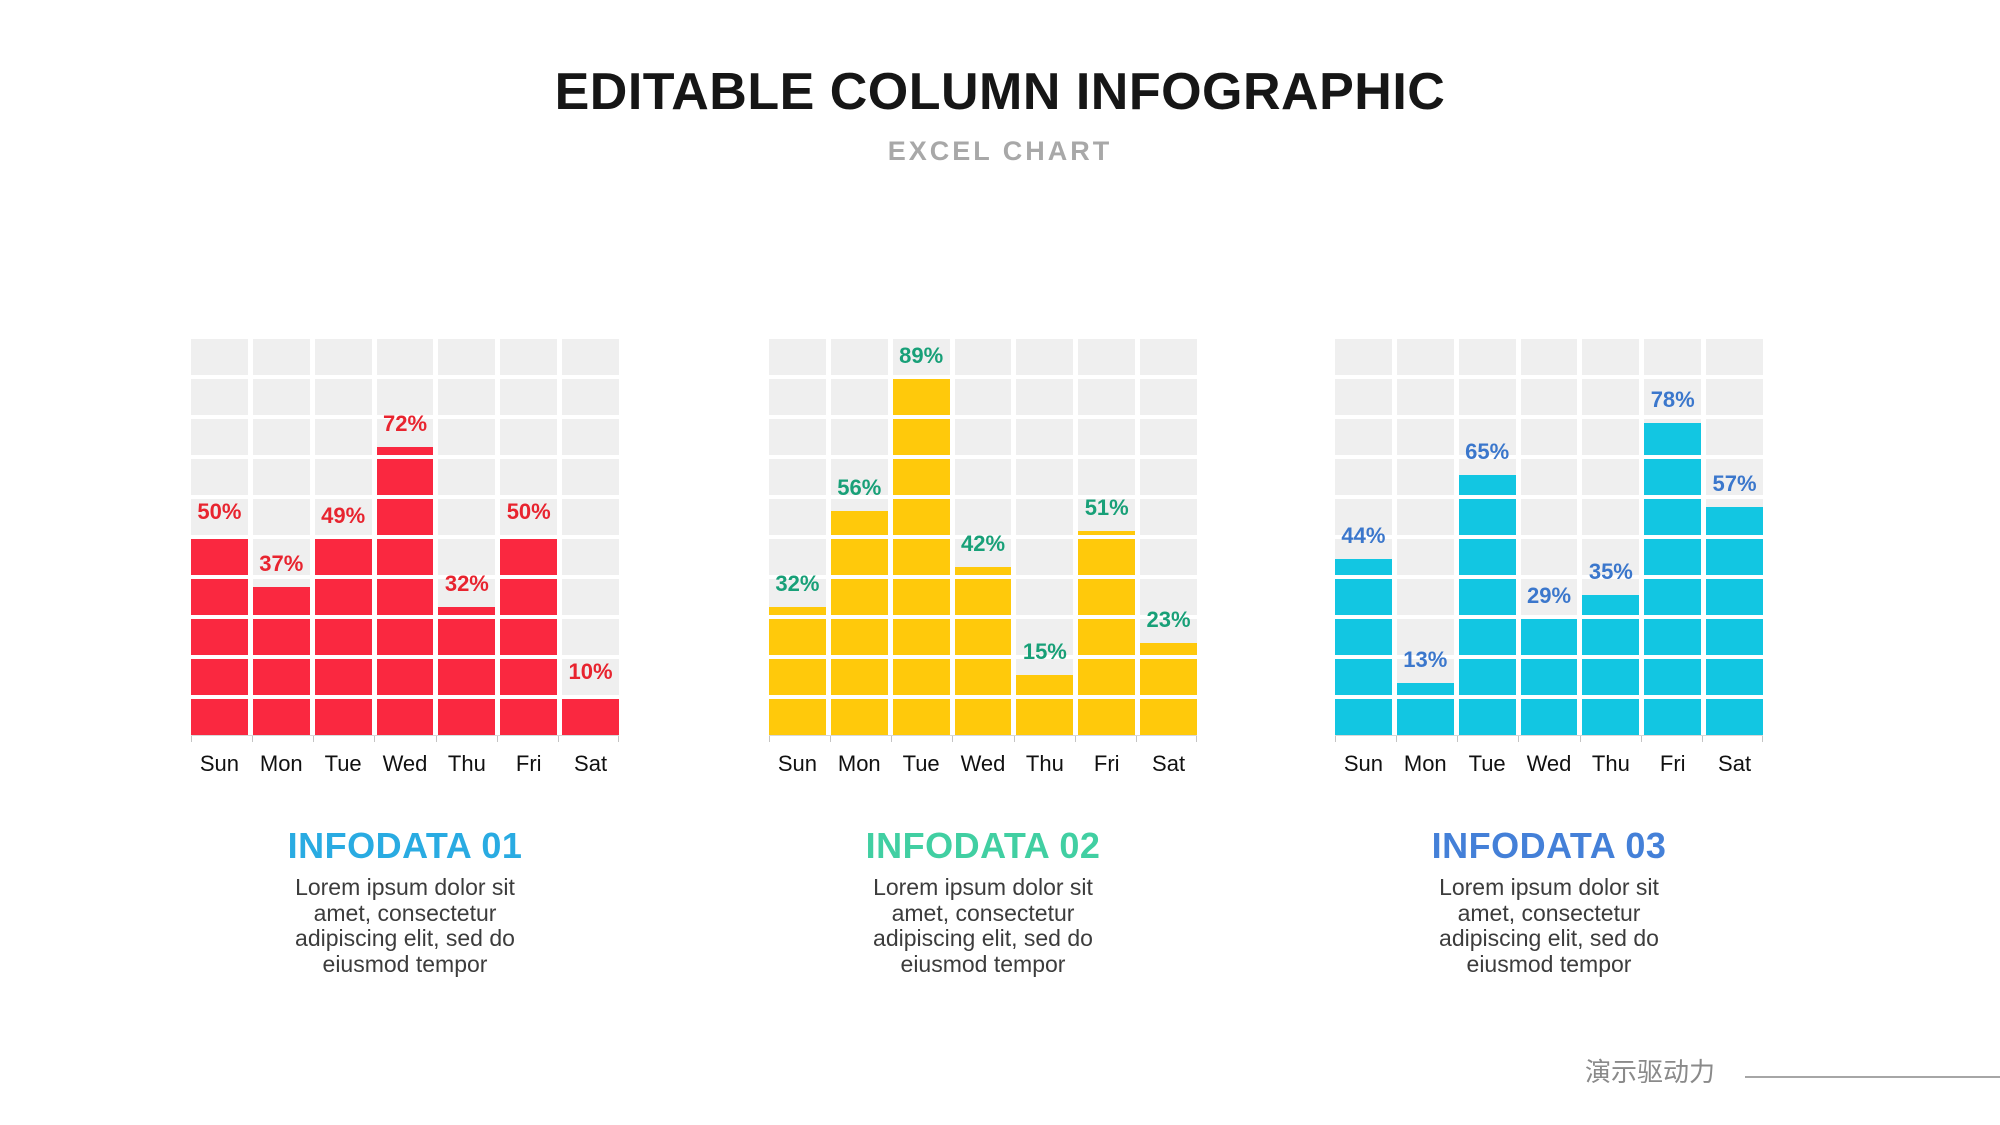 This screenshot has height=1125, width=2000. What do you see at coordinates (983, 761) in the screenshot?
I see `x-axis-labels: Sun Mon Tue Wed Thu Fri Sat` at bounding box center [983, 761].